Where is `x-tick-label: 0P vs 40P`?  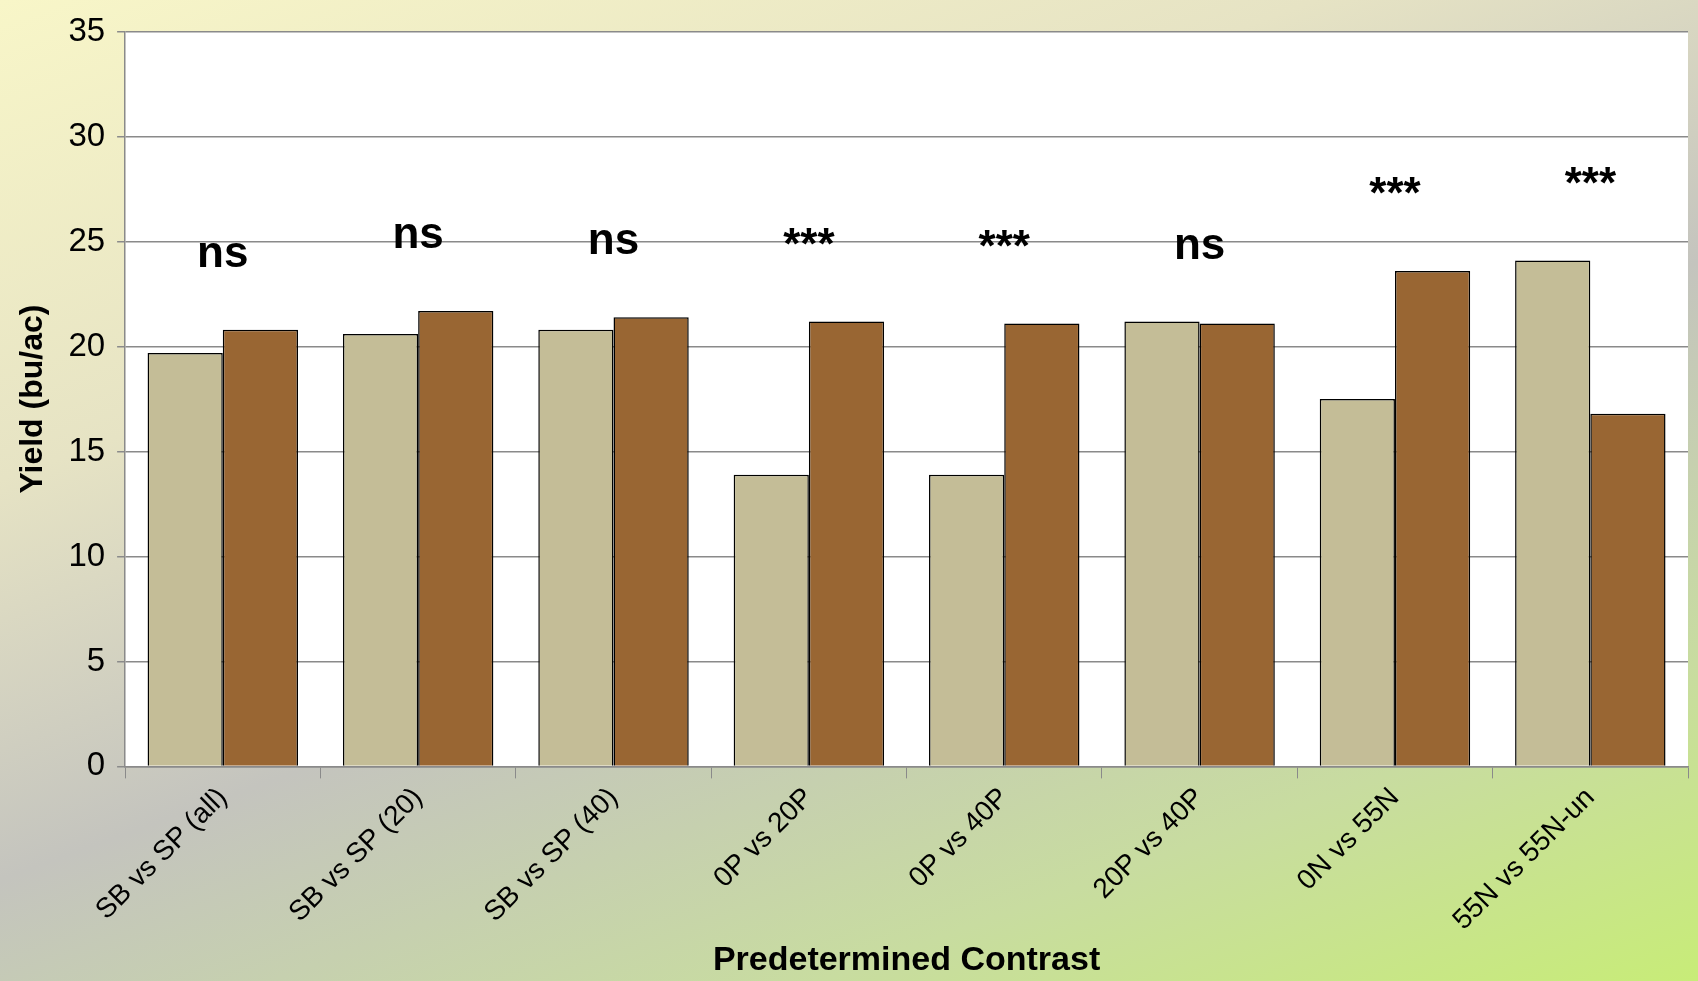
x-tick-label: 0P vs 40P is located at coordinates (958, 837).